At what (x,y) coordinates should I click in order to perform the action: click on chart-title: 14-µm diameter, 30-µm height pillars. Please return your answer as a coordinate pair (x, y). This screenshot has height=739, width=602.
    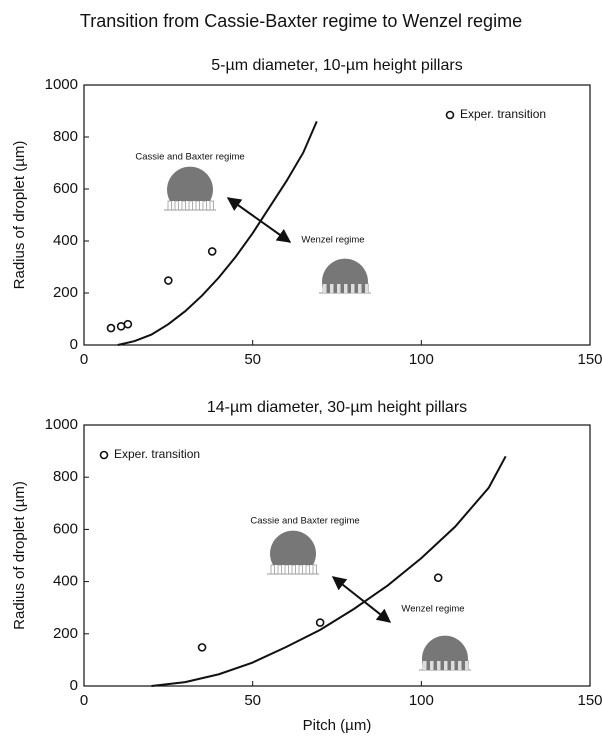
    Looking at the image, I should click on (337, 407).